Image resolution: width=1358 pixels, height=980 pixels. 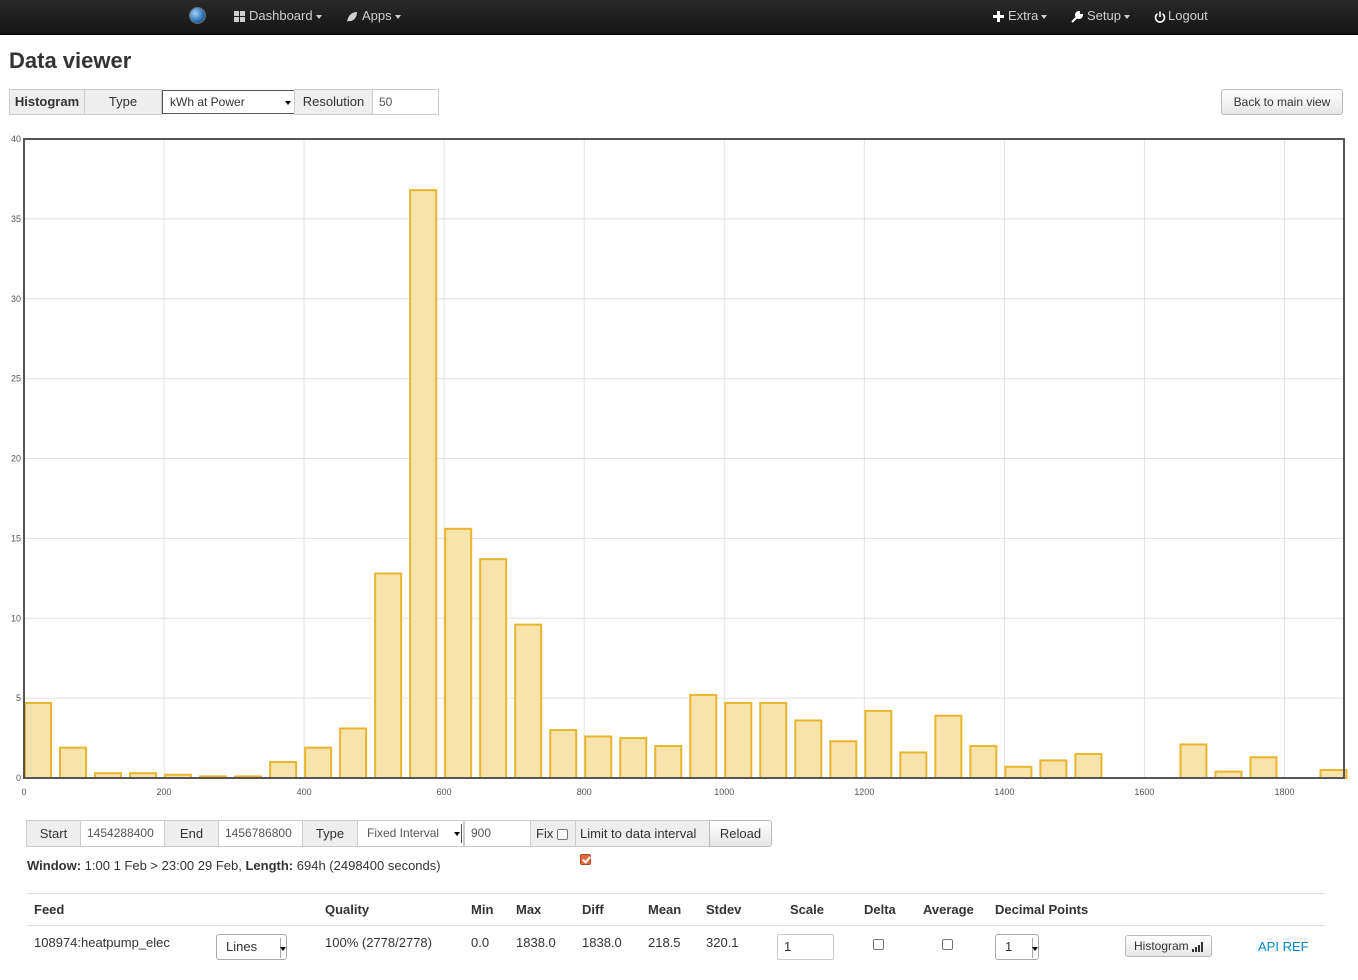 I want to click on interval-input: 900, so click(x=497, y=833).